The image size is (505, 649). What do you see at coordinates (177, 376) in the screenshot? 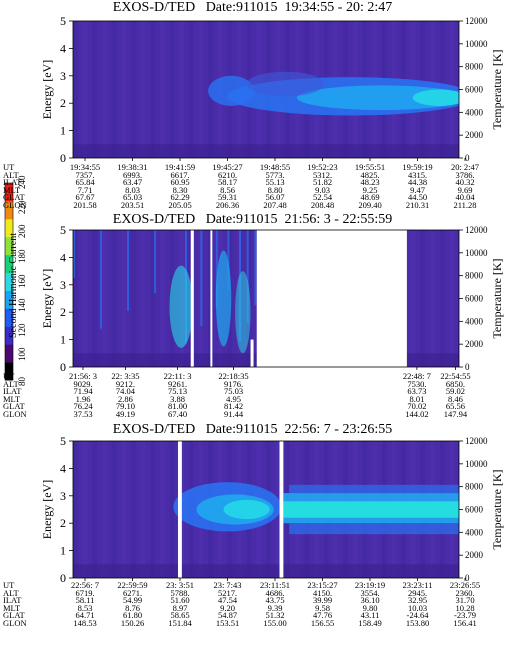
I see `ephemeris-value: 22:11: 3` at bounding box center [177, 376].